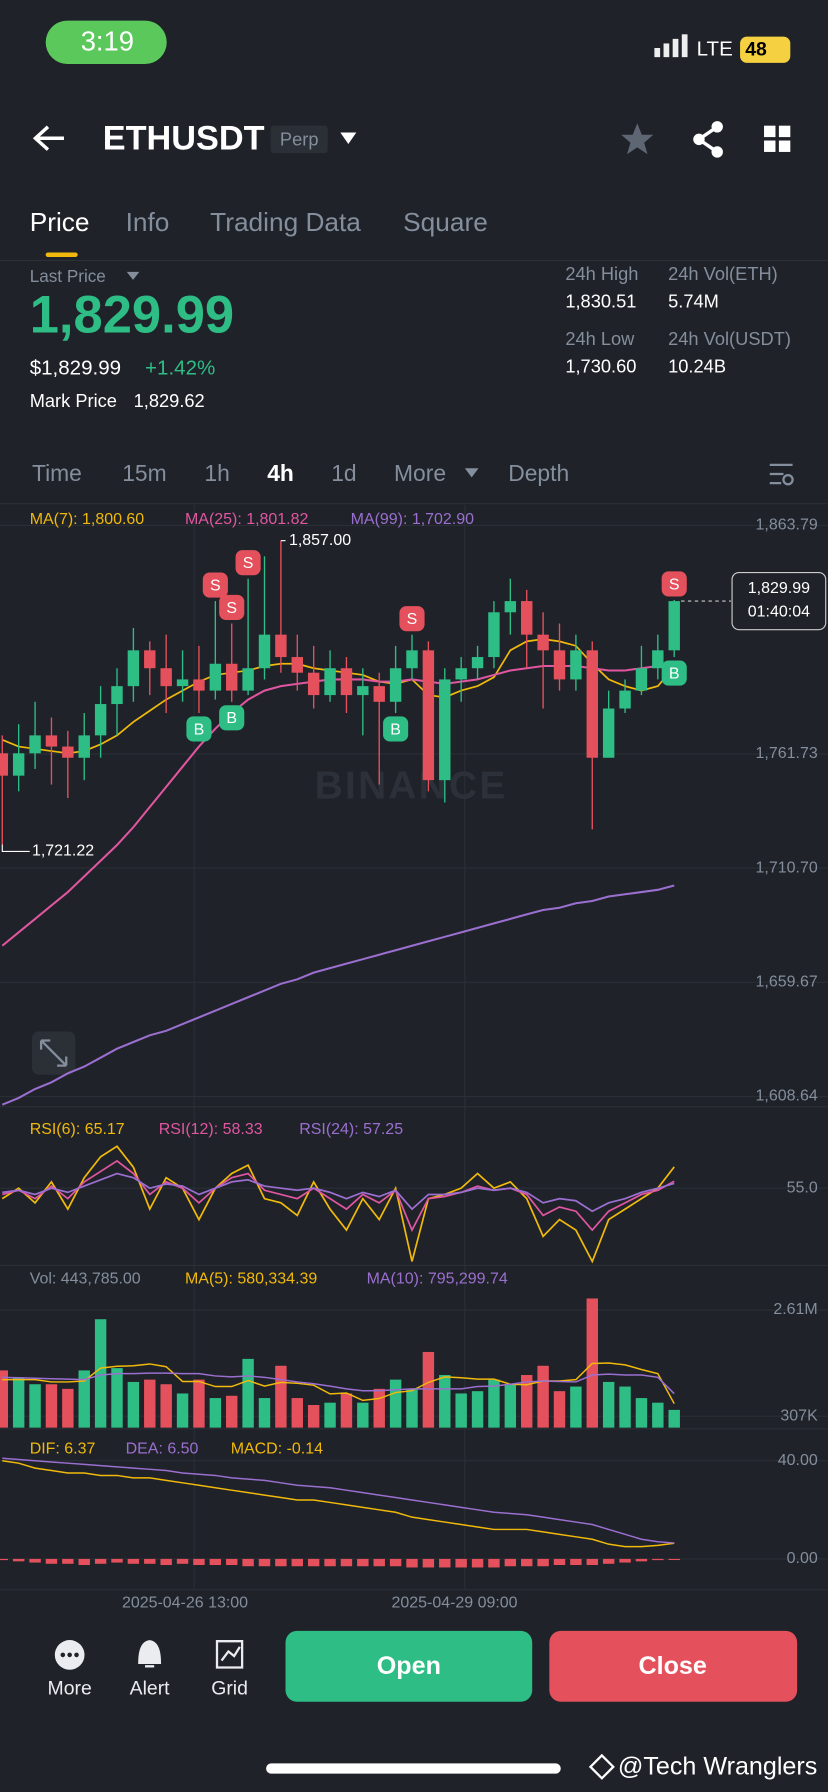 This screenshot has width=828, height=1792. What do you see at coordinates (779, 601) in the screenshot?
I see `price-box` at bounding box center [779, 601].